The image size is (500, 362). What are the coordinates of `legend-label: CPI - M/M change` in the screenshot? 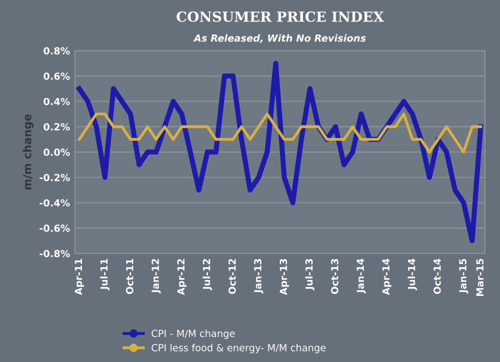 It's located at (193, 334).